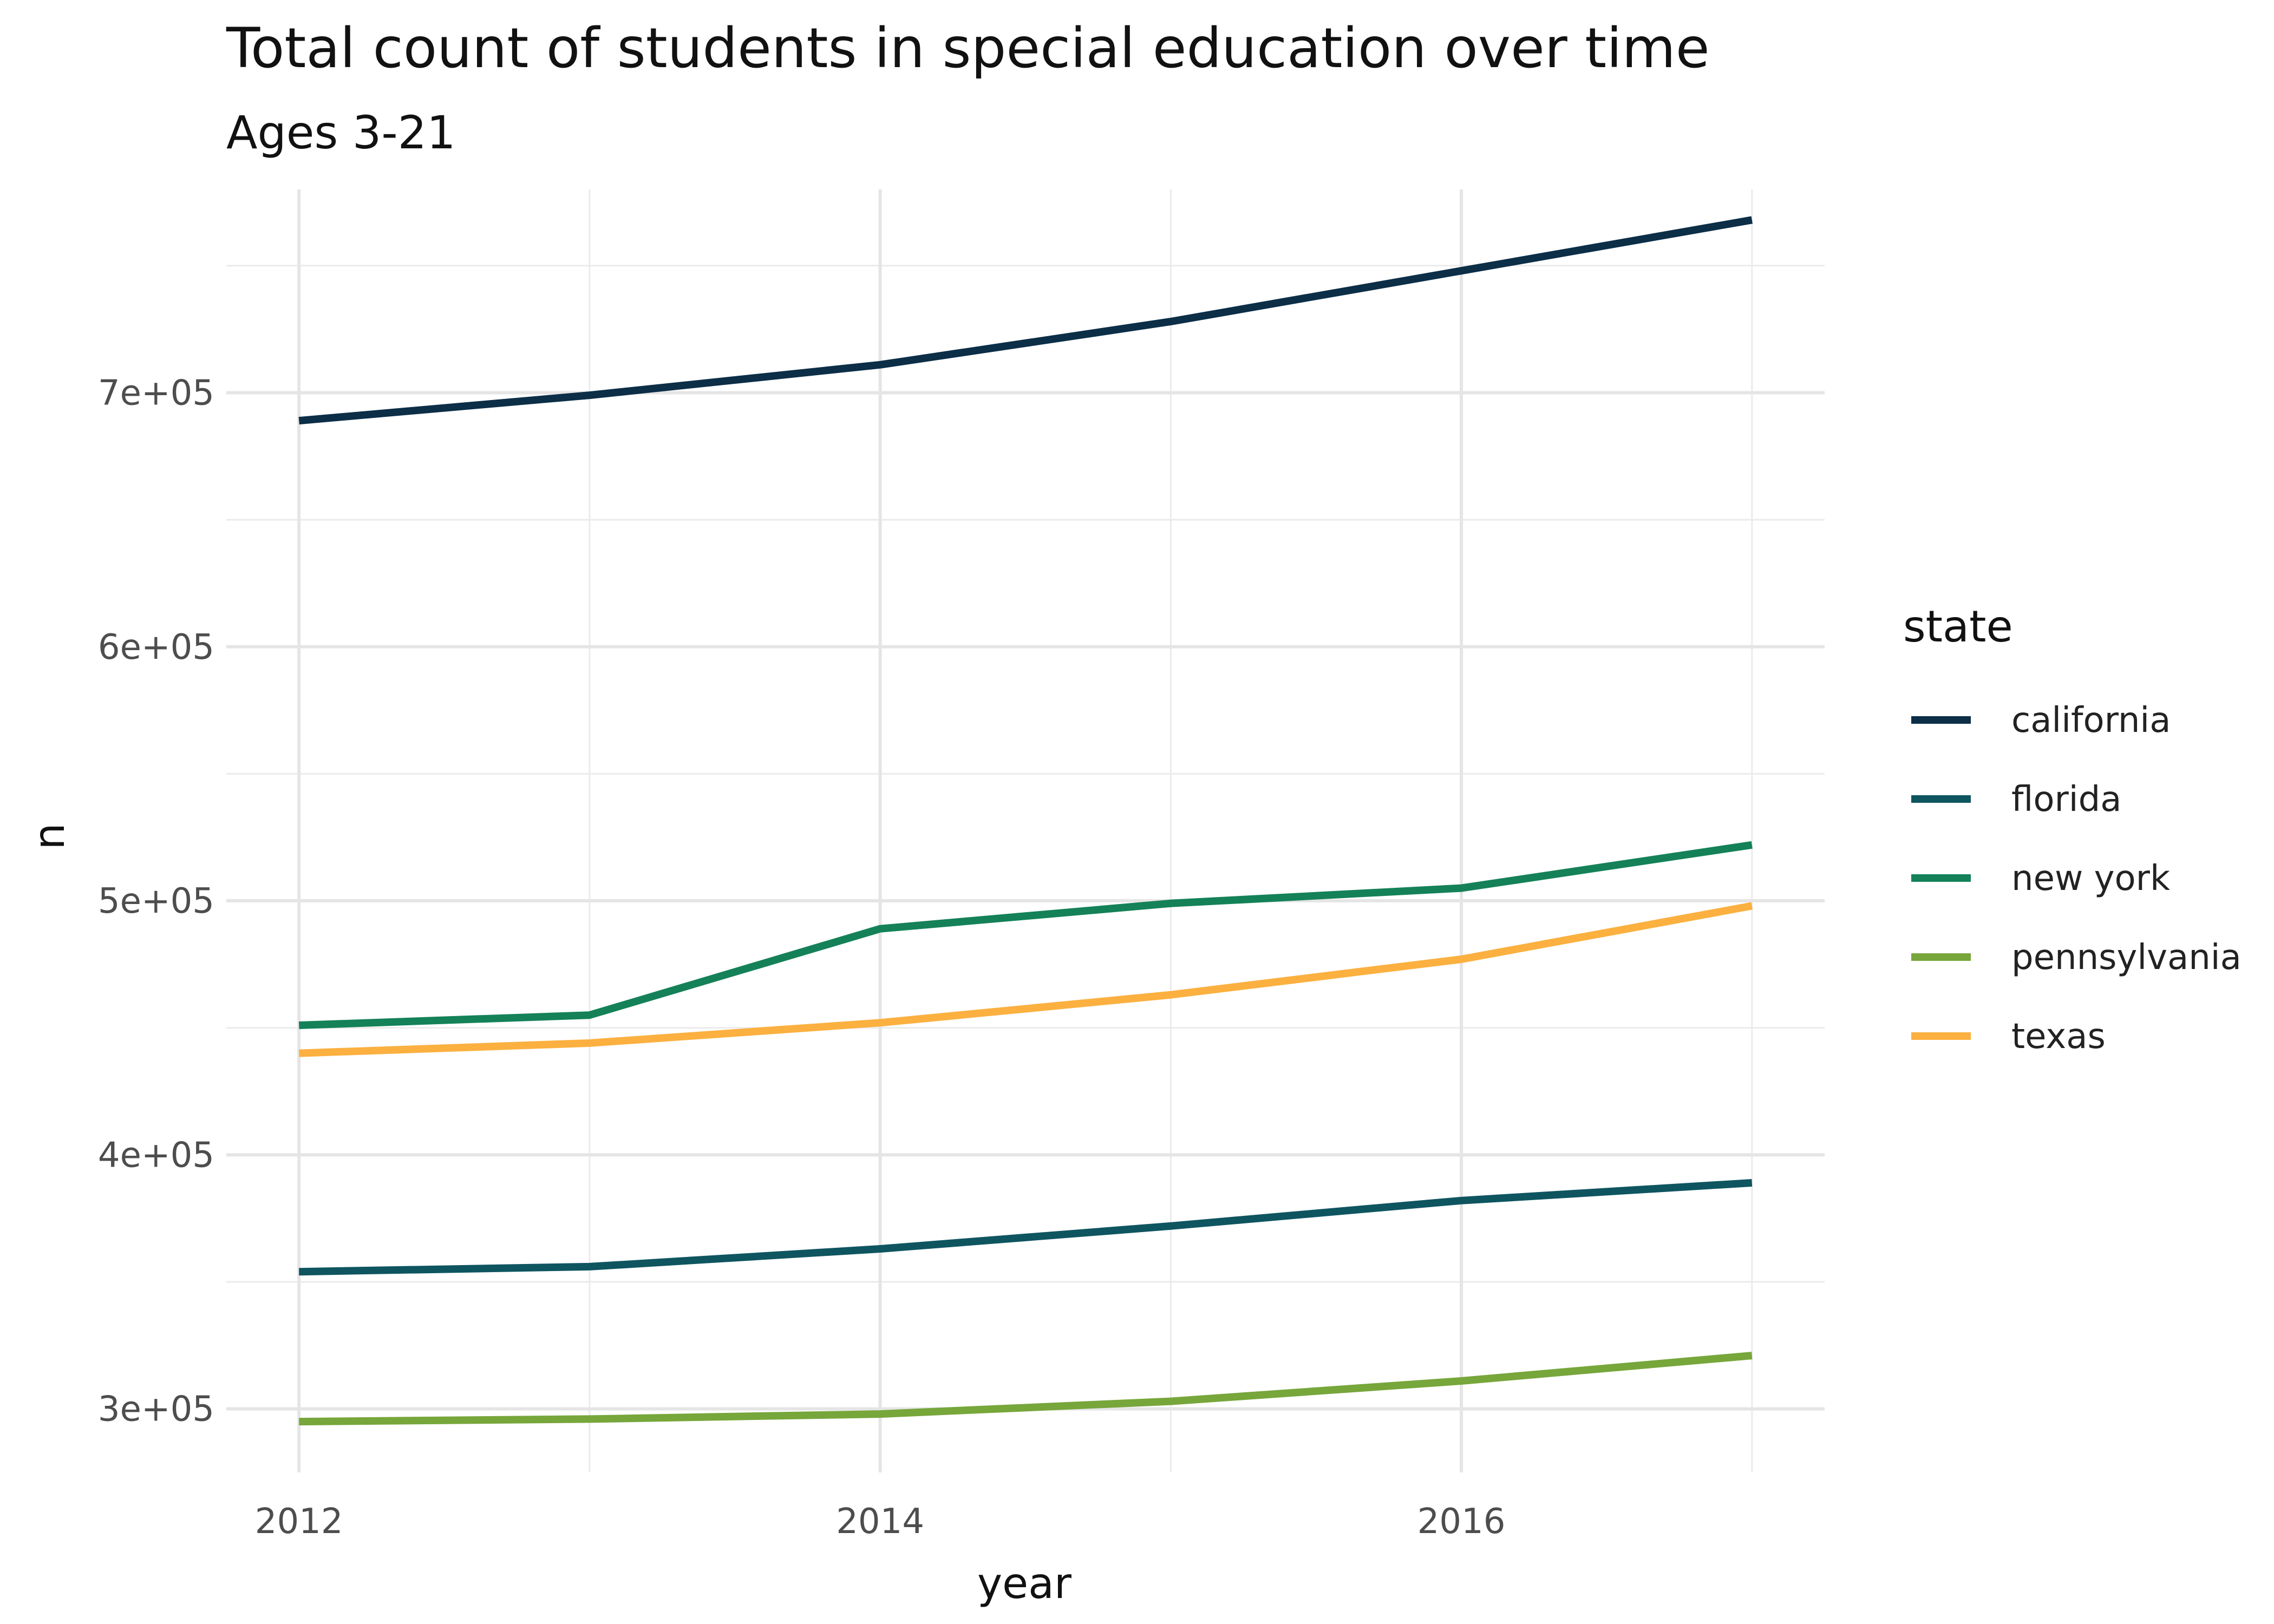 This screenshot has height=1624, width=2274. What do you see at coordinates (156, 647) in the screenshot?
I see `y-tick-label: 6e+05` at bounding box center [156, 647].